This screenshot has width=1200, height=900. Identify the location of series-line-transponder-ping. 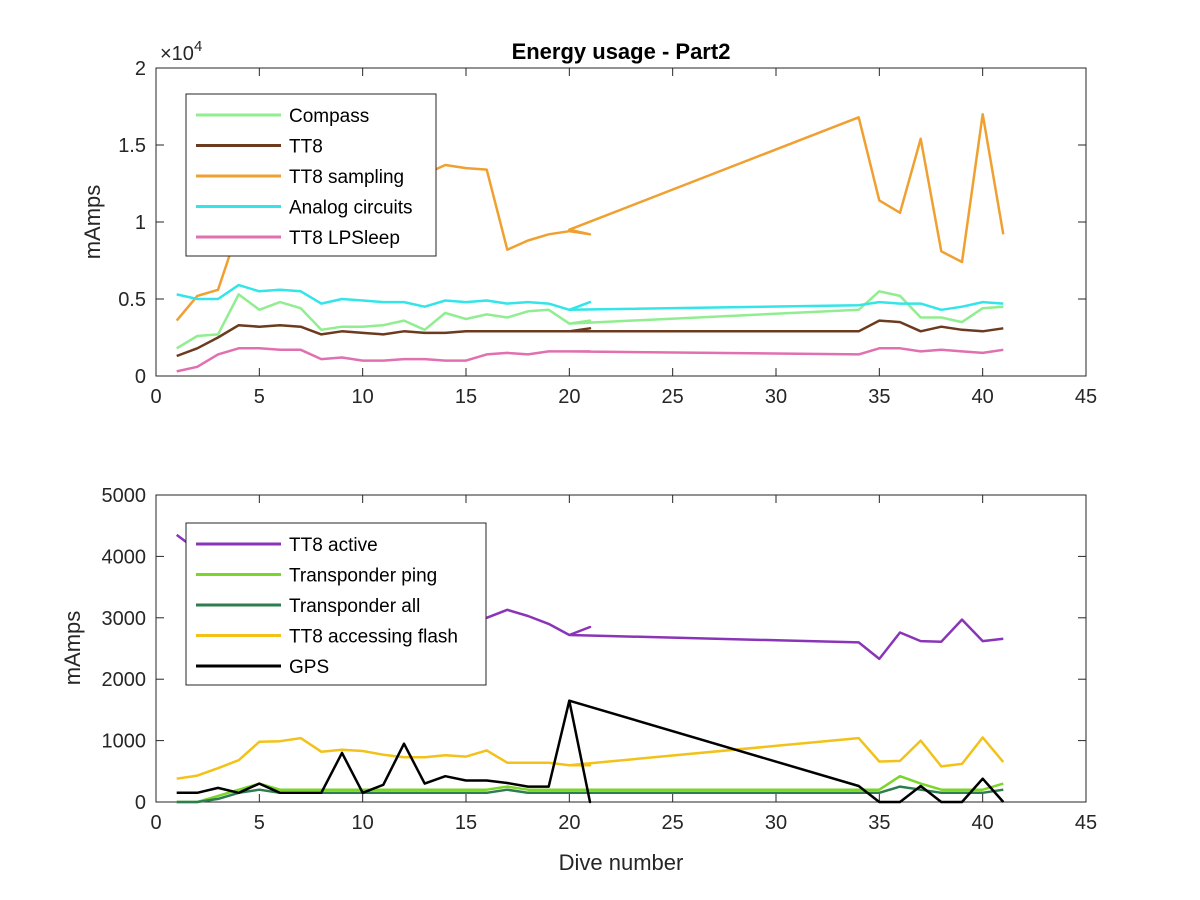
(590, 789).